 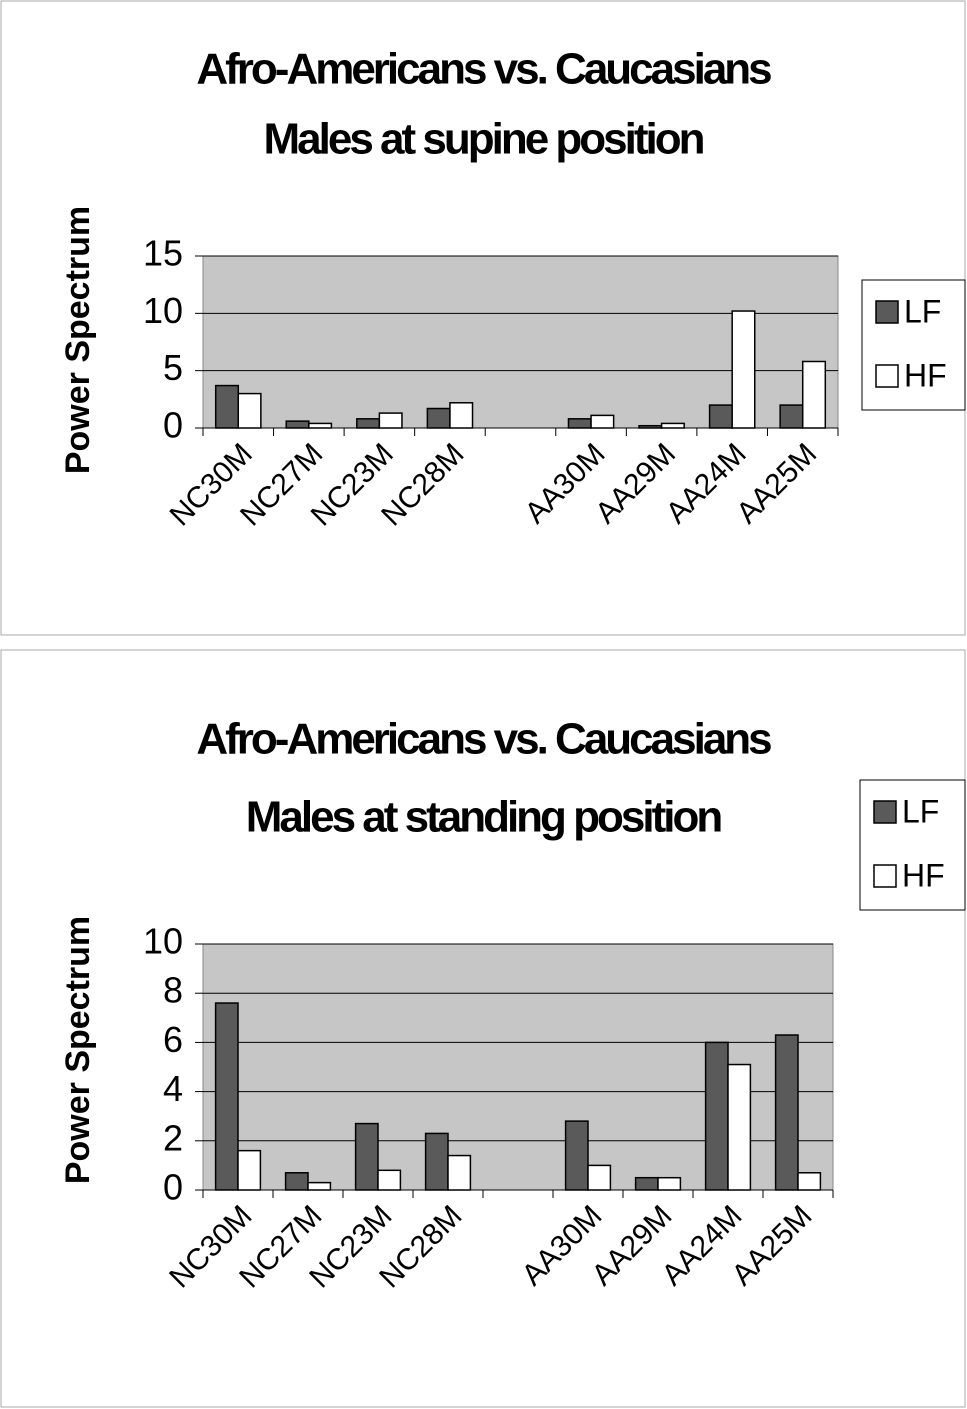 I want to click on y-tick-label: 5, so click(x=173, y=367).